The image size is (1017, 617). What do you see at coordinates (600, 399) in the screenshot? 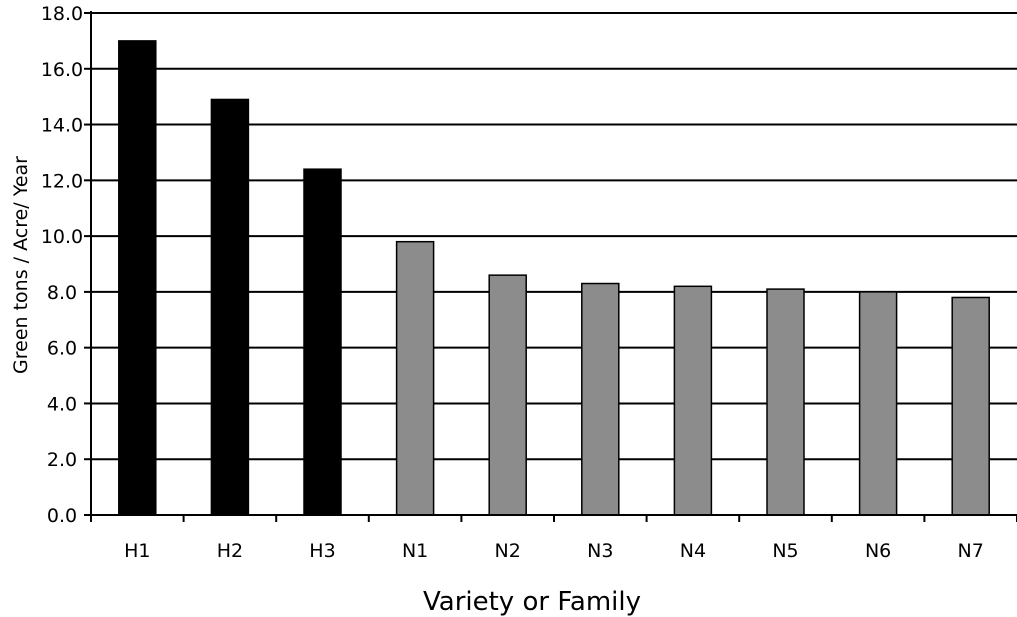
I see `bar-n3` at bounding box center [600, 399].